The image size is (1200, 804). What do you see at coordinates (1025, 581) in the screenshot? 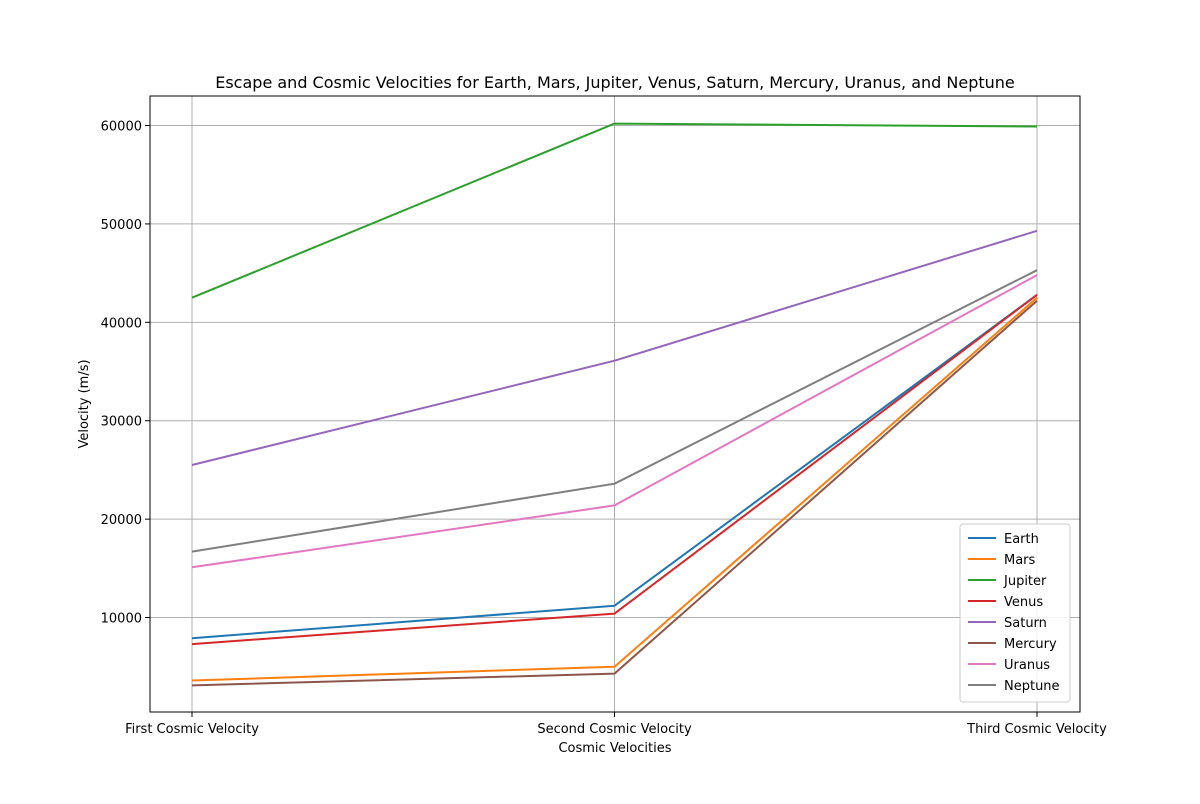
I see `legend-label-jupiter: Jupiter` at bounding box center [1025, 581].